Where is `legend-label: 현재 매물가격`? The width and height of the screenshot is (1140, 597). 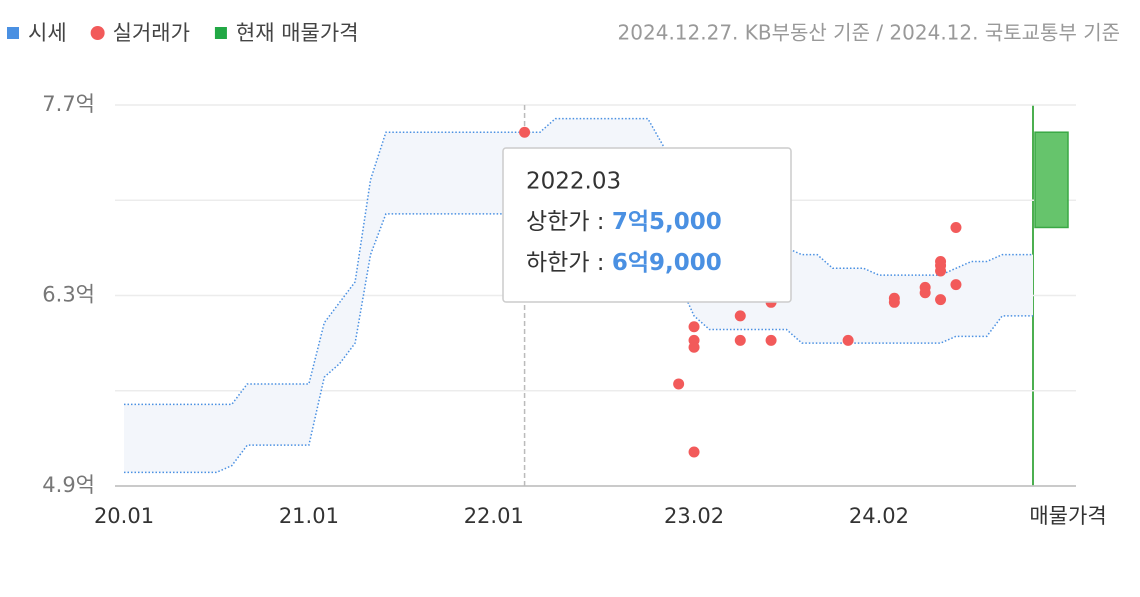
legend-label: 현재 매물가격 is located at coordinates (297, 33).